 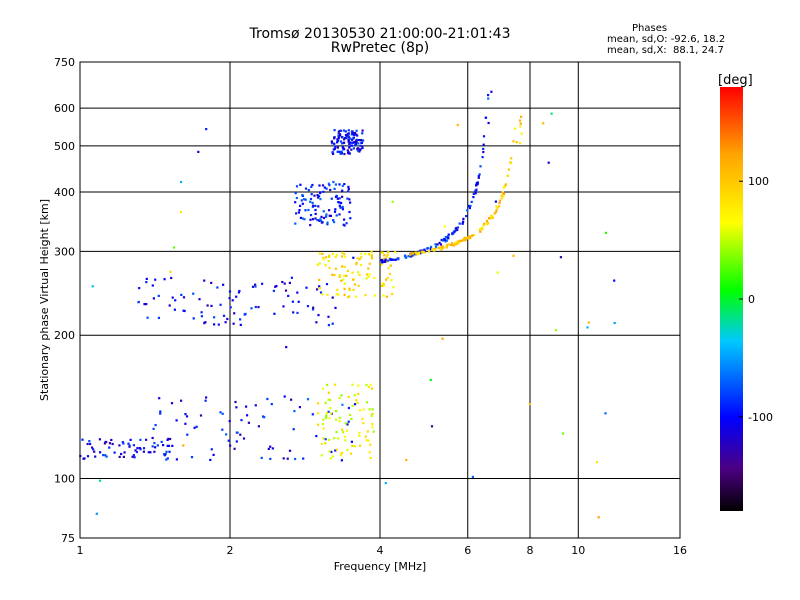 What do you see at coordinates (64, 62) in the screenshot?
I see `y-tick-label: 750` at bounding box center [64, 62].